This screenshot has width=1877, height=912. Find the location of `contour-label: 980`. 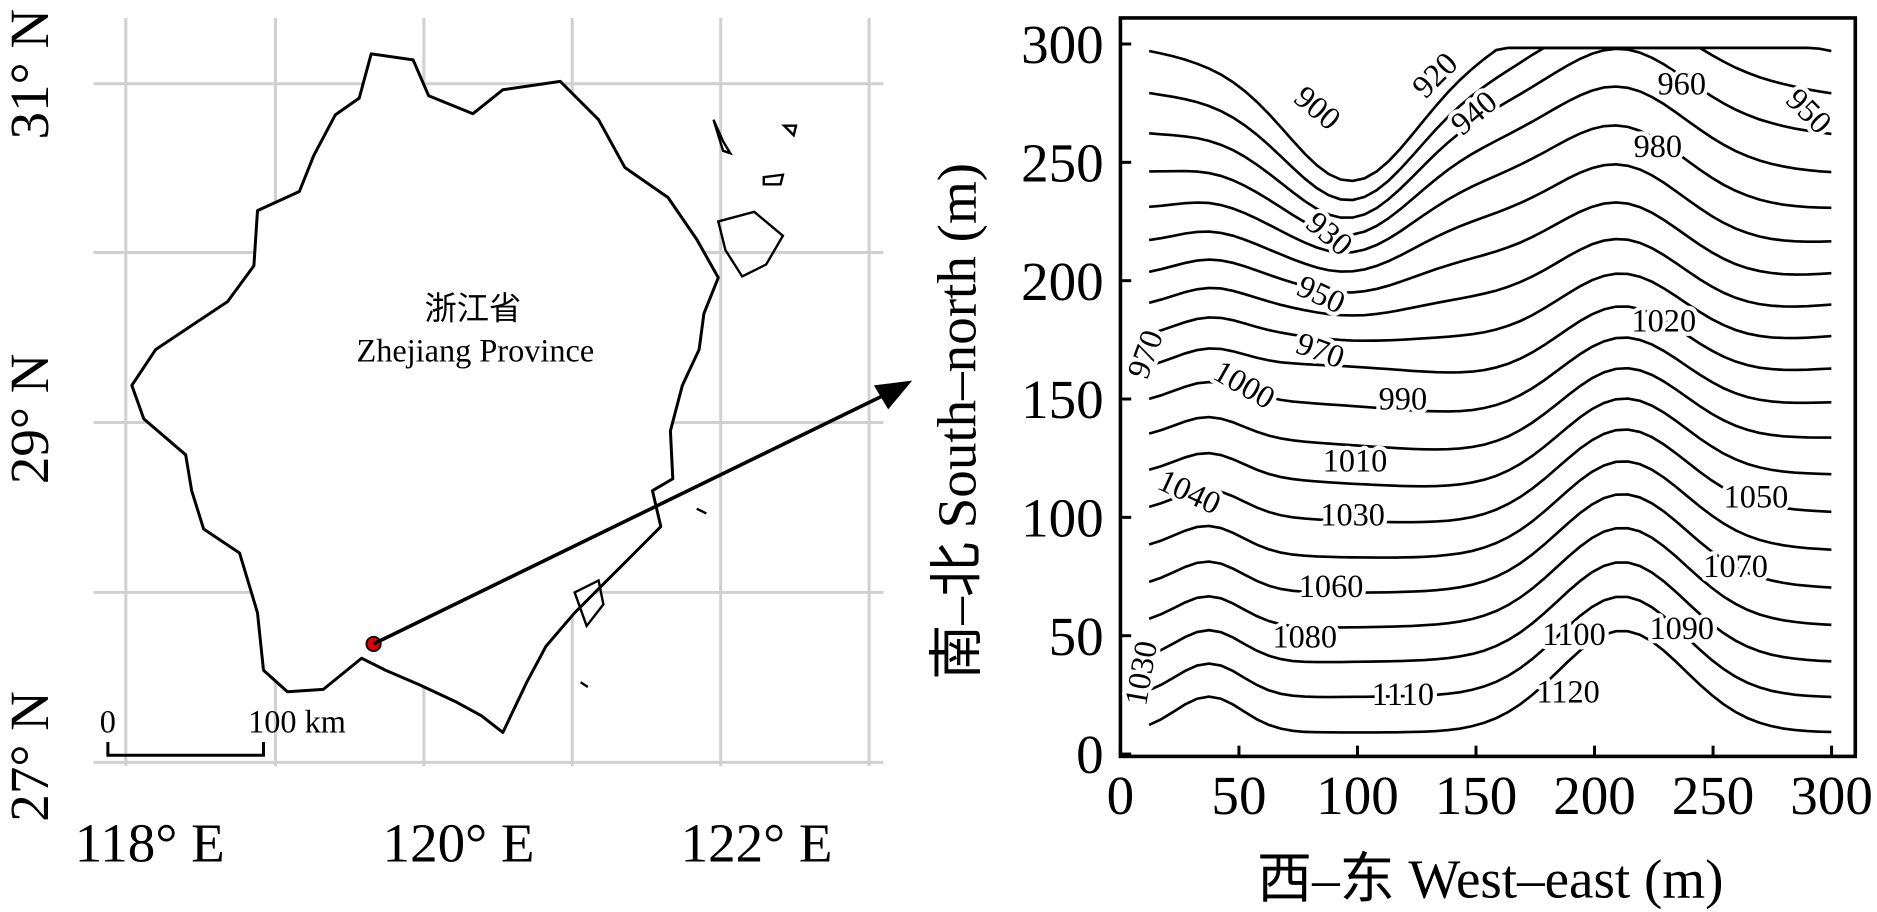

contour-label: 980 is located at coordinates (1658, 146).